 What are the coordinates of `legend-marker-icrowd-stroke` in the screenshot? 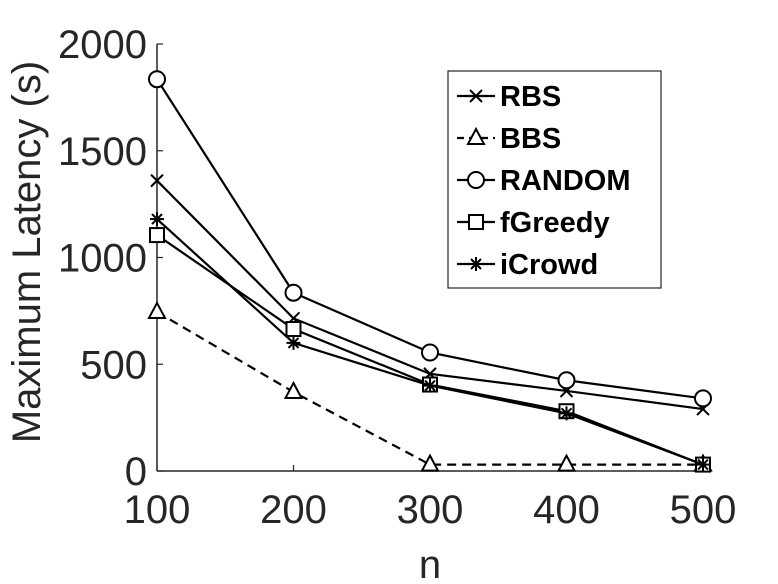 It's located at (476, 264).